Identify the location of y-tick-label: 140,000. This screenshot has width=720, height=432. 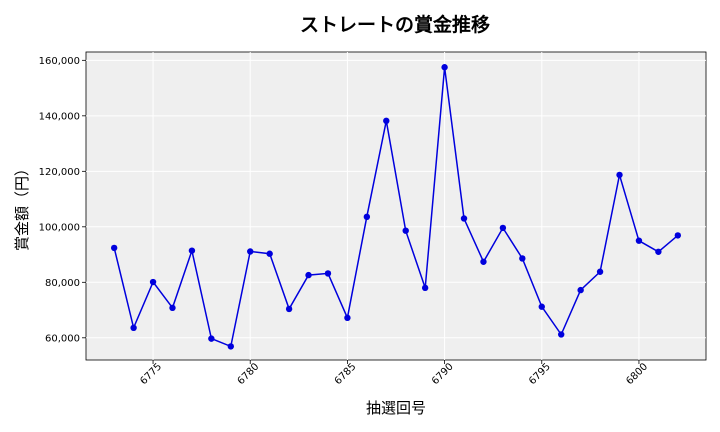
(59, 116).